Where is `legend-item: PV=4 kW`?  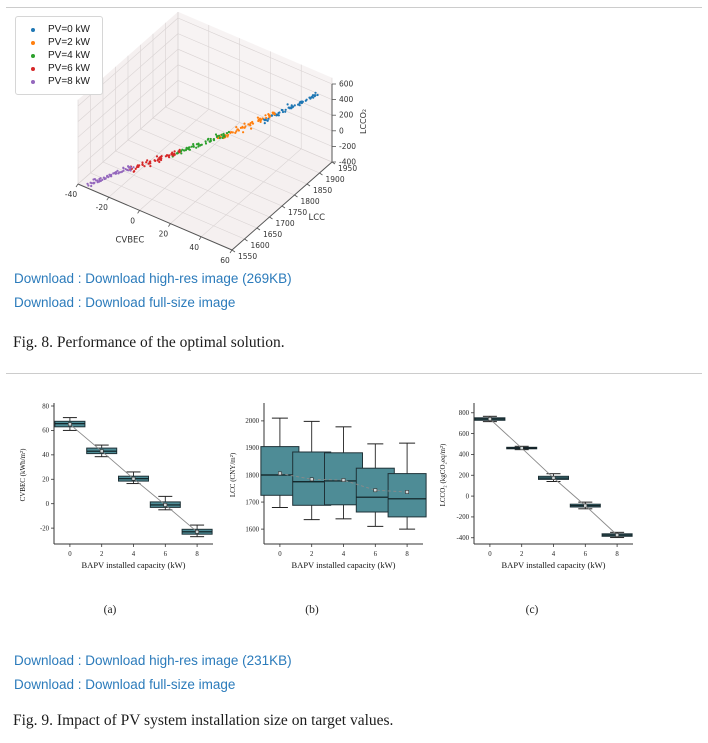
legend-item: PV=4 kW is located at coordinates (57, 55).